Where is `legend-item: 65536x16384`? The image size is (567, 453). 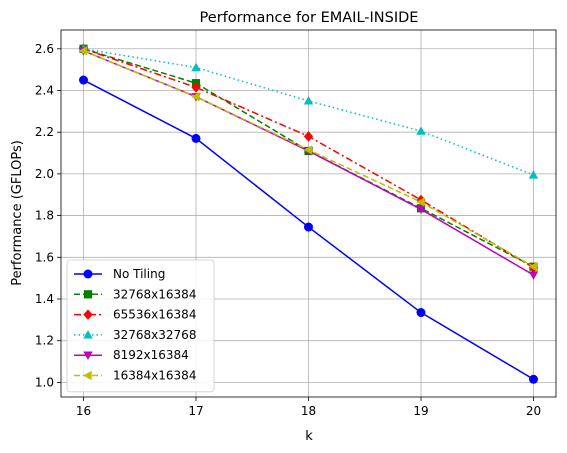
legend-item: 65536x16384 is located at coordinates (135, 315).